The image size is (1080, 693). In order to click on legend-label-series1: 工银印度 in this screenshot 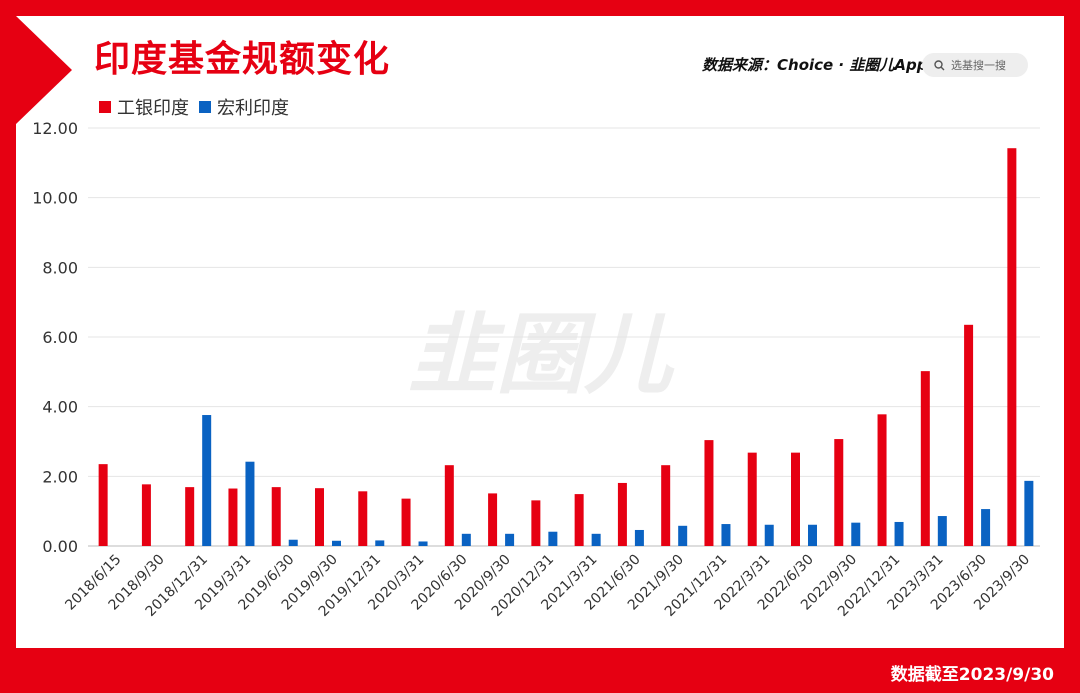, I will do `click(153, 108)`.